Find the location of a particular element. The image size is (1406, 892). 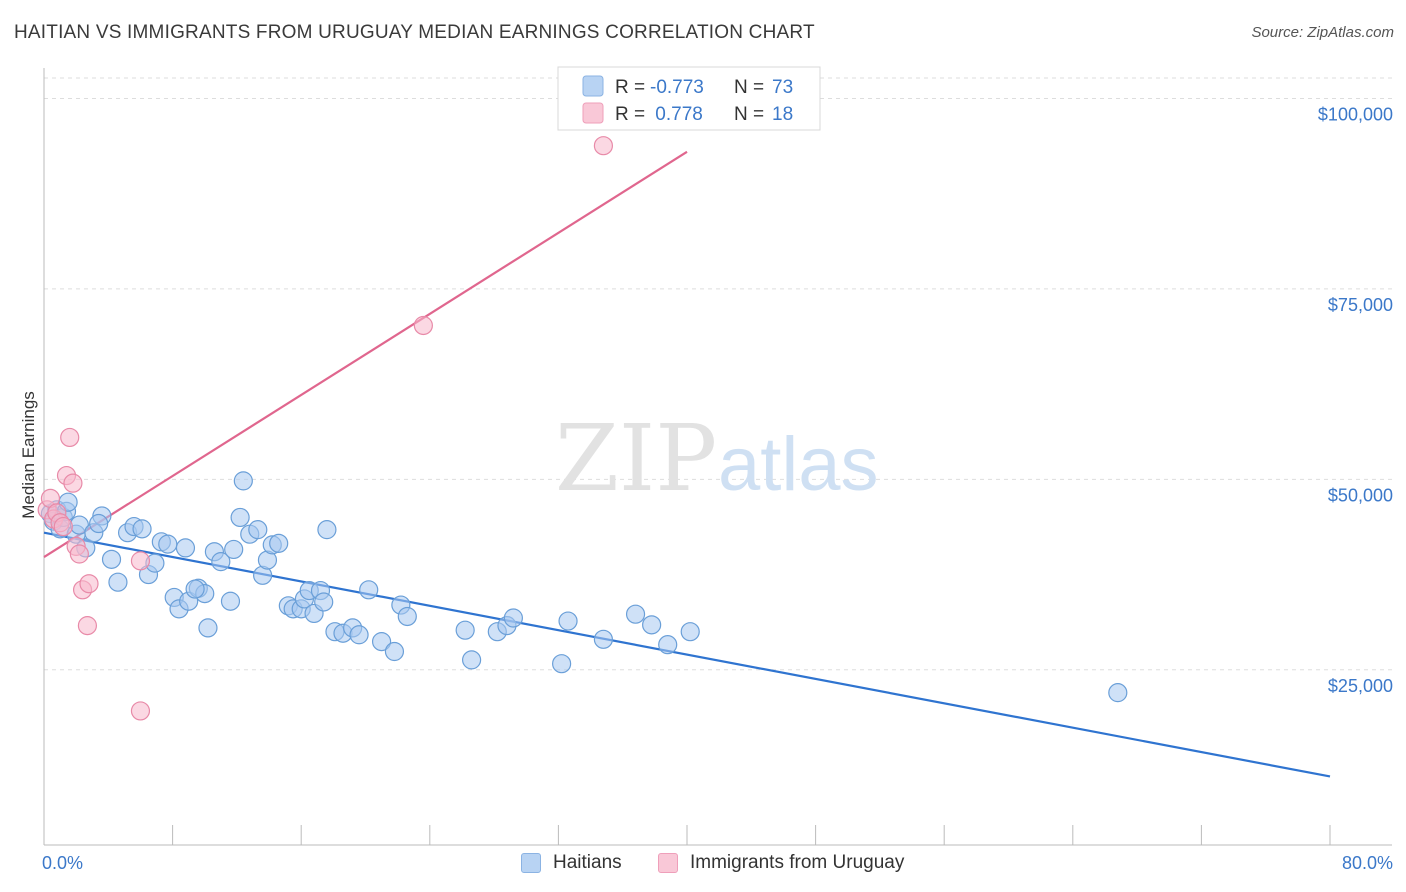

bottom-legend-item-uruguay: Immigrants from Uruguay is located at coordinates (781, 863).